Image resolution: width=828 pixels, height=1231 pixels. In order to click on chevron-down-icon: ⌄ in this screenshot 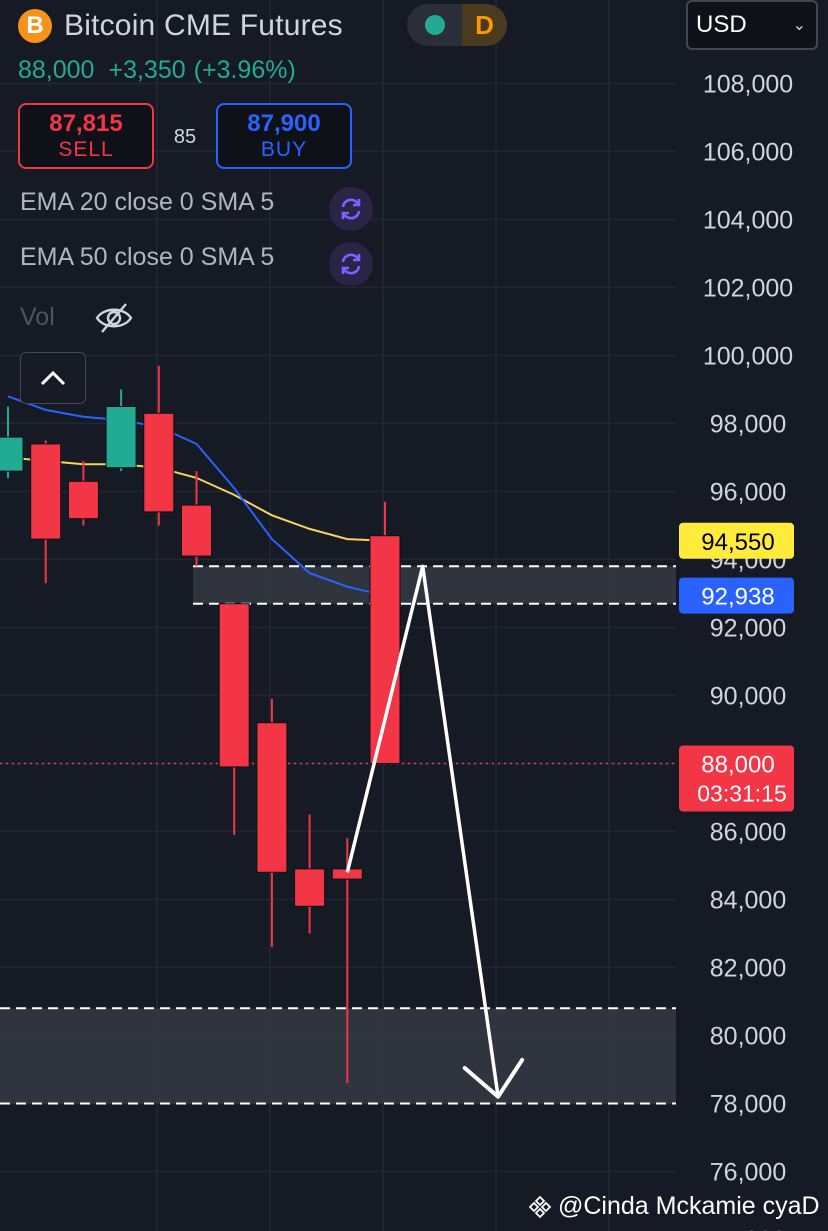, I will do `click(799, 25)`.